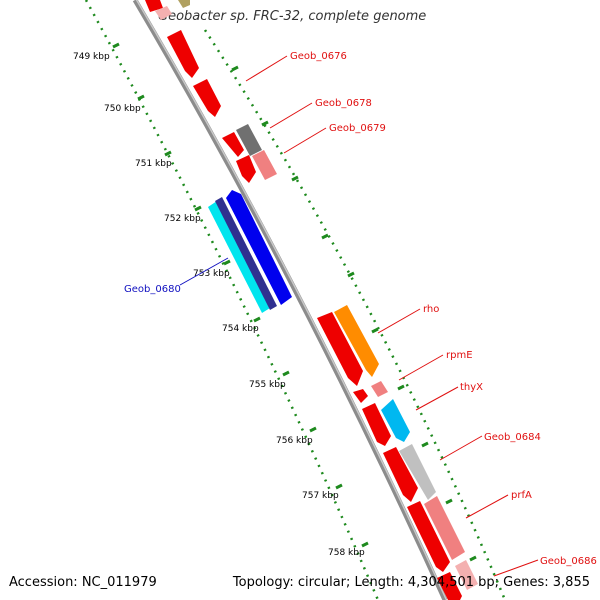 The image size is (600, 600). I want to click on gene-label-geob-0686: Geob_0686, so click(568, 561).